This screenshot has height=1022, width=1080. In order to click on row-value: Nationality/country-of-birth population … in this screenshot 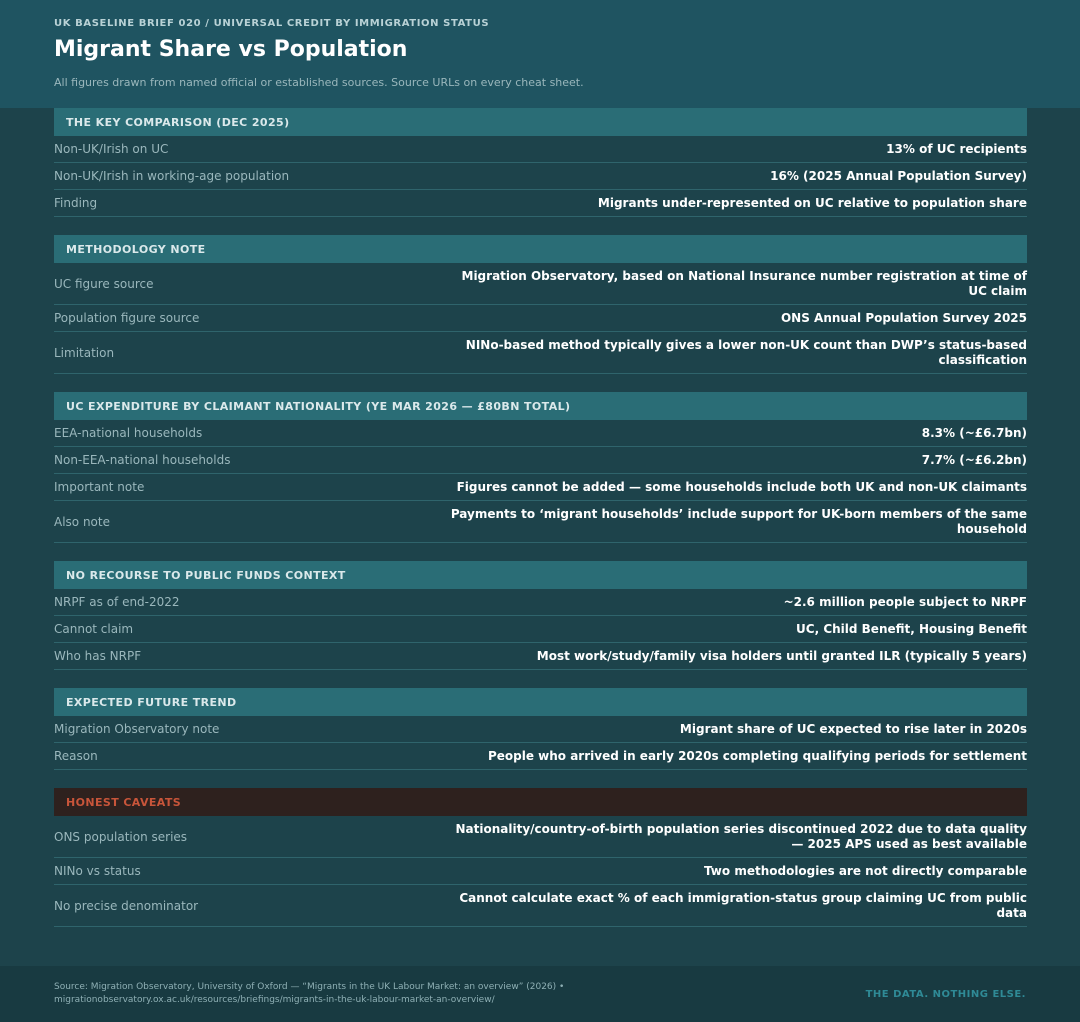, I will do `click(741, 836)`.